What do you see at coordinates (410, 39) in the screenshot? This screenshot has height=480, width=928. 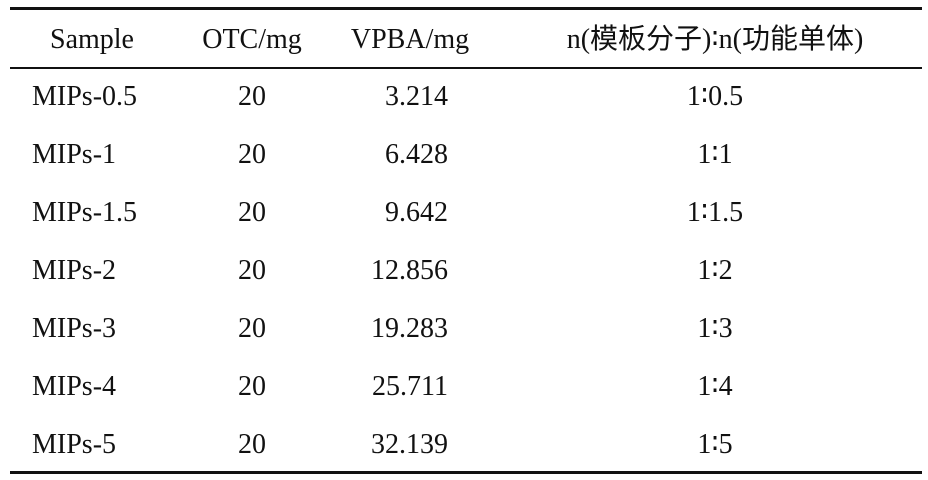 I see `header-cell: VPBA/mg` at bounding box center [410, 39].